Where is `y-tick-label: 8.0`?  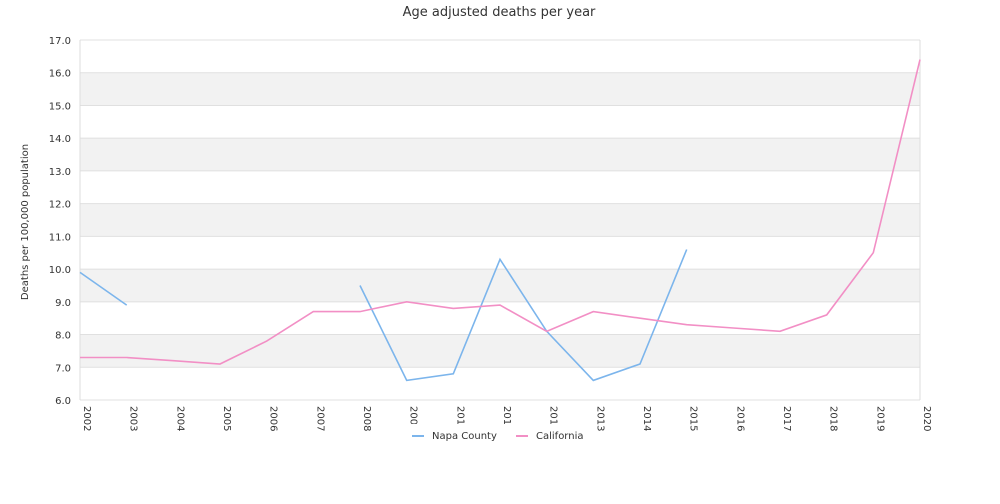 y-tick-label: 8.0 is located at coordinates (63, 336).